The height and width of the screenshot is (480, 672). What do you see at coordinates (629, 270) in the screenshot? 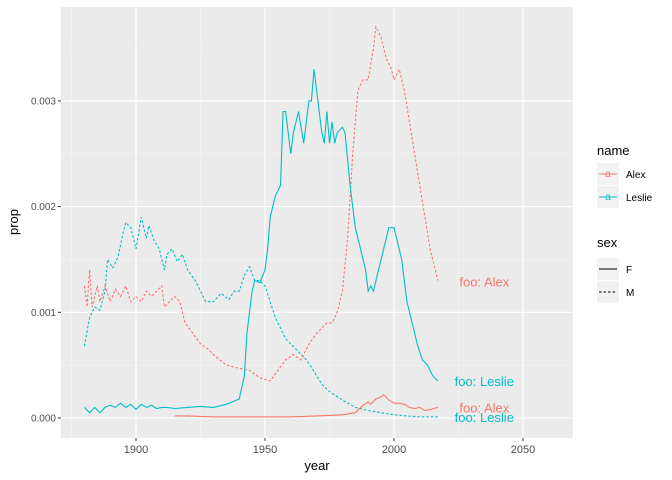
I see `legend-label: F` at bounding box center [629, 270].